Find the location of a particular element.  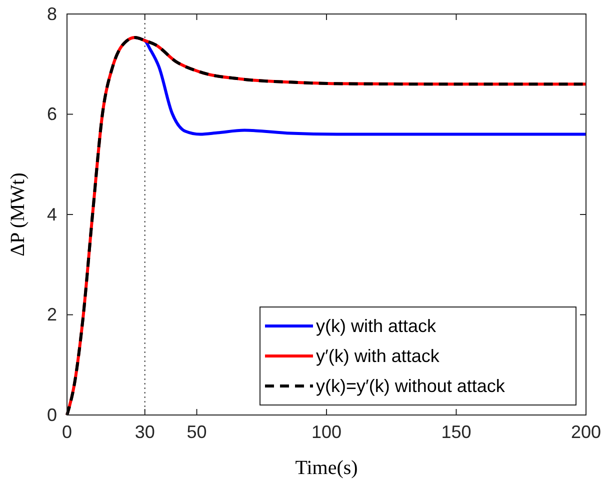

x-tick-label: 0 is located at coordinates (67, 432).